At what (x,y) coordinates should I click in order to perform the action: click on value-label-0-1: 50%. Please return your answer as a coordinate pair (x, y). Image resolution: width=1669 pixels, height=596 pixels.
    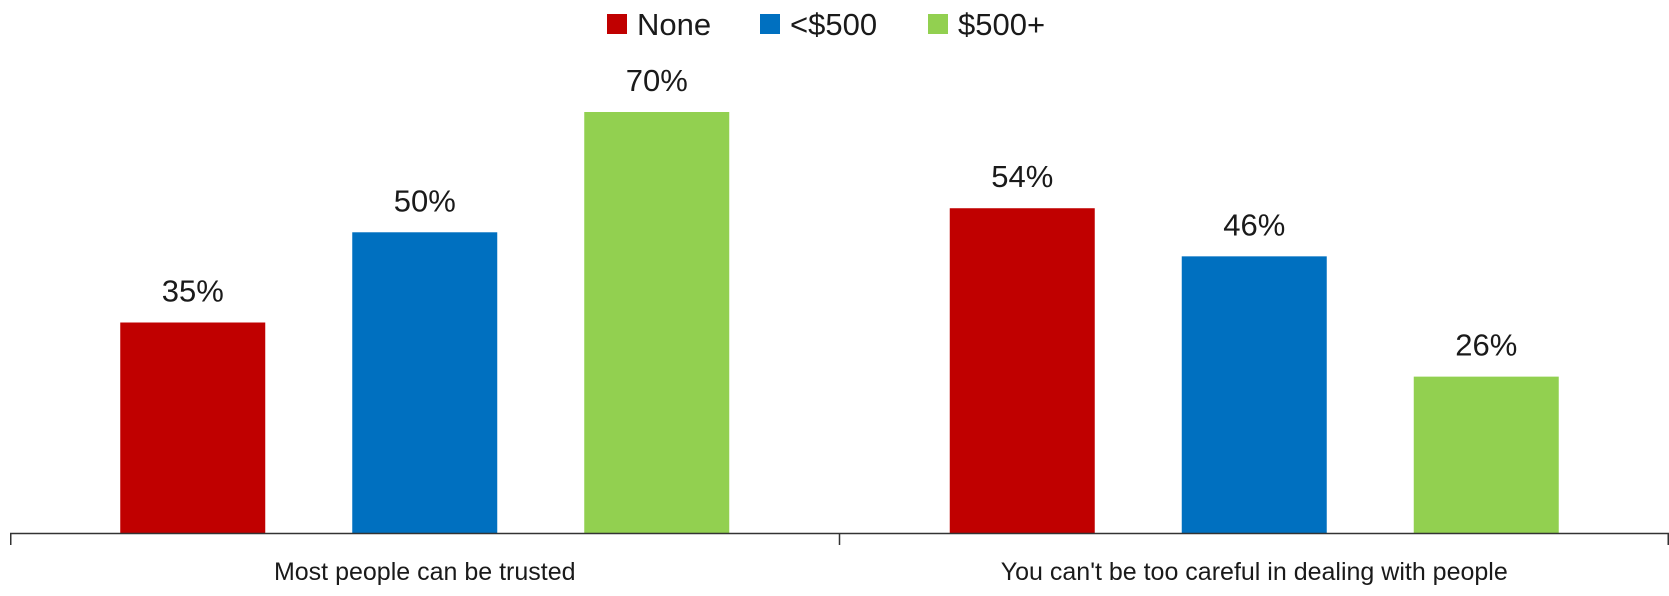
    Looking at the image, I should click on (425, 200).